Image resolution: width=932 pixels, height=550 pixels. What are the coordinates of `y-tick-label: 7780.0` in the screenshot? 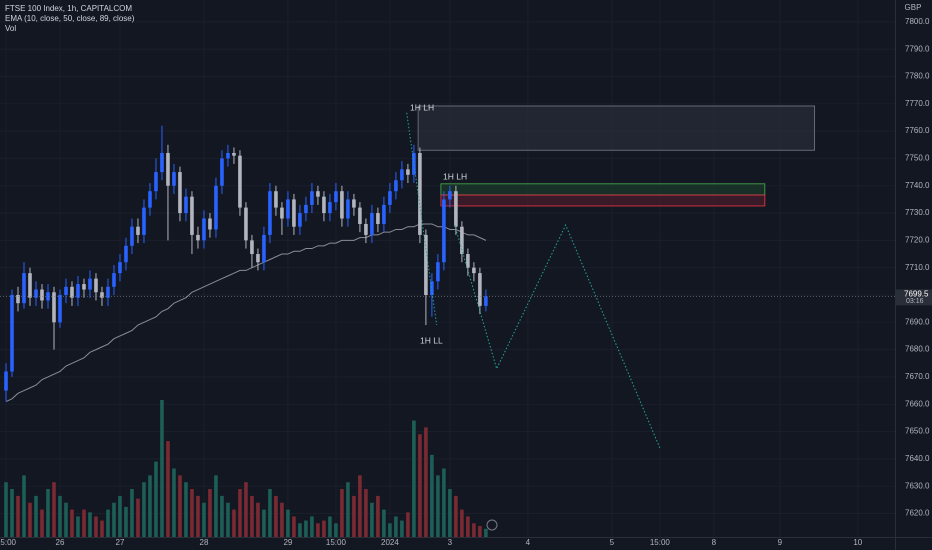 It's located at (917, 76).